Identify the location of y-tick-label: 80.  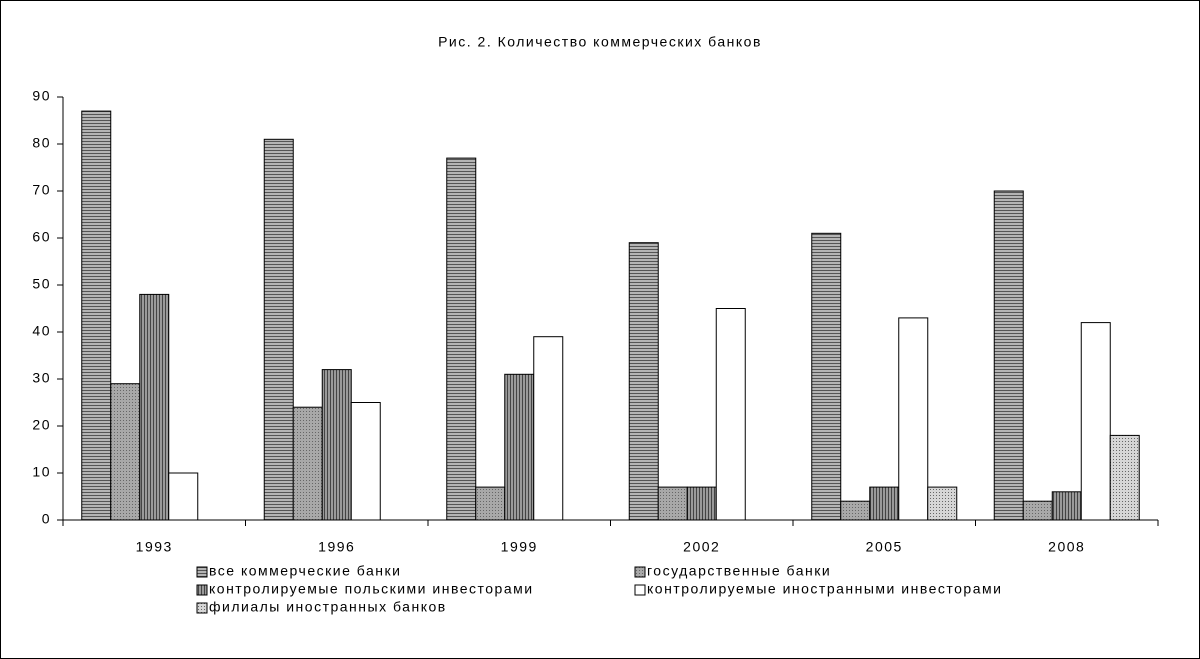
(41, 143).